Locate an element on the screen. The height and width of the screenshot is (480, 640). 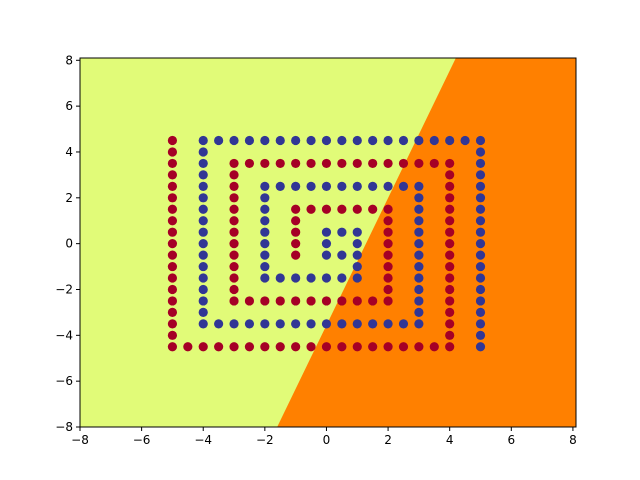
y-tick-label: 8 is located at coordinates (69, 60).